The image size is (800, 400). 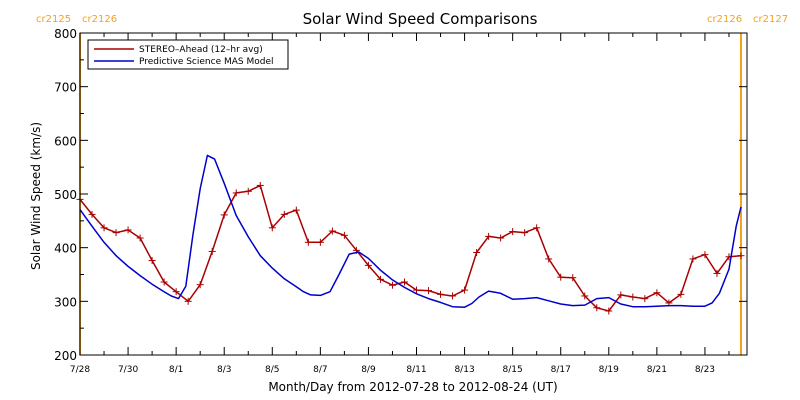 What do you see at coordinates (609, 370) in the screenshot?
I see `x-tick-label: 8/19` at bounding box center [609, 370].